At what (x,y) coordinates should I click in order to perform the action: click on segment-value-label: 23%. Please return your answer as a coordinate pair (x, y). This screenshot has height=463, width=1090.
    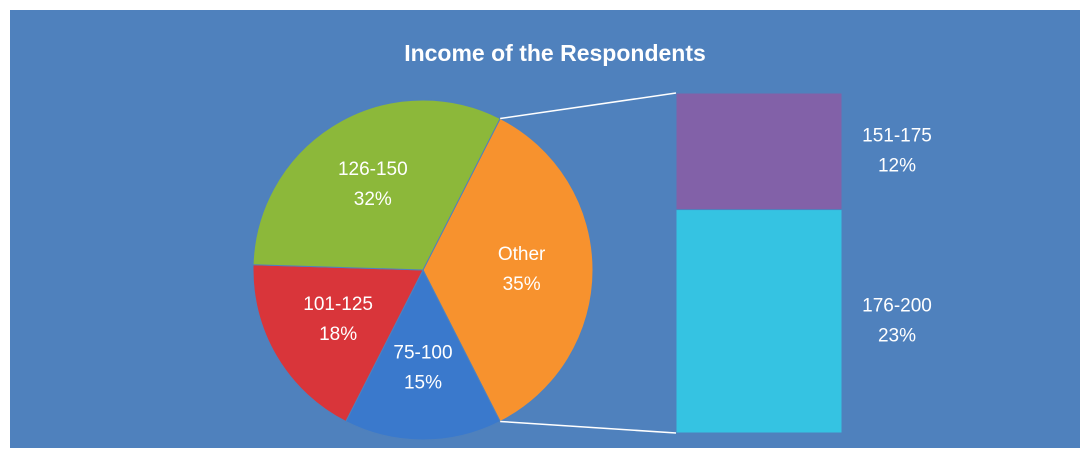
    Looking at the image, I should click on (897, 335).